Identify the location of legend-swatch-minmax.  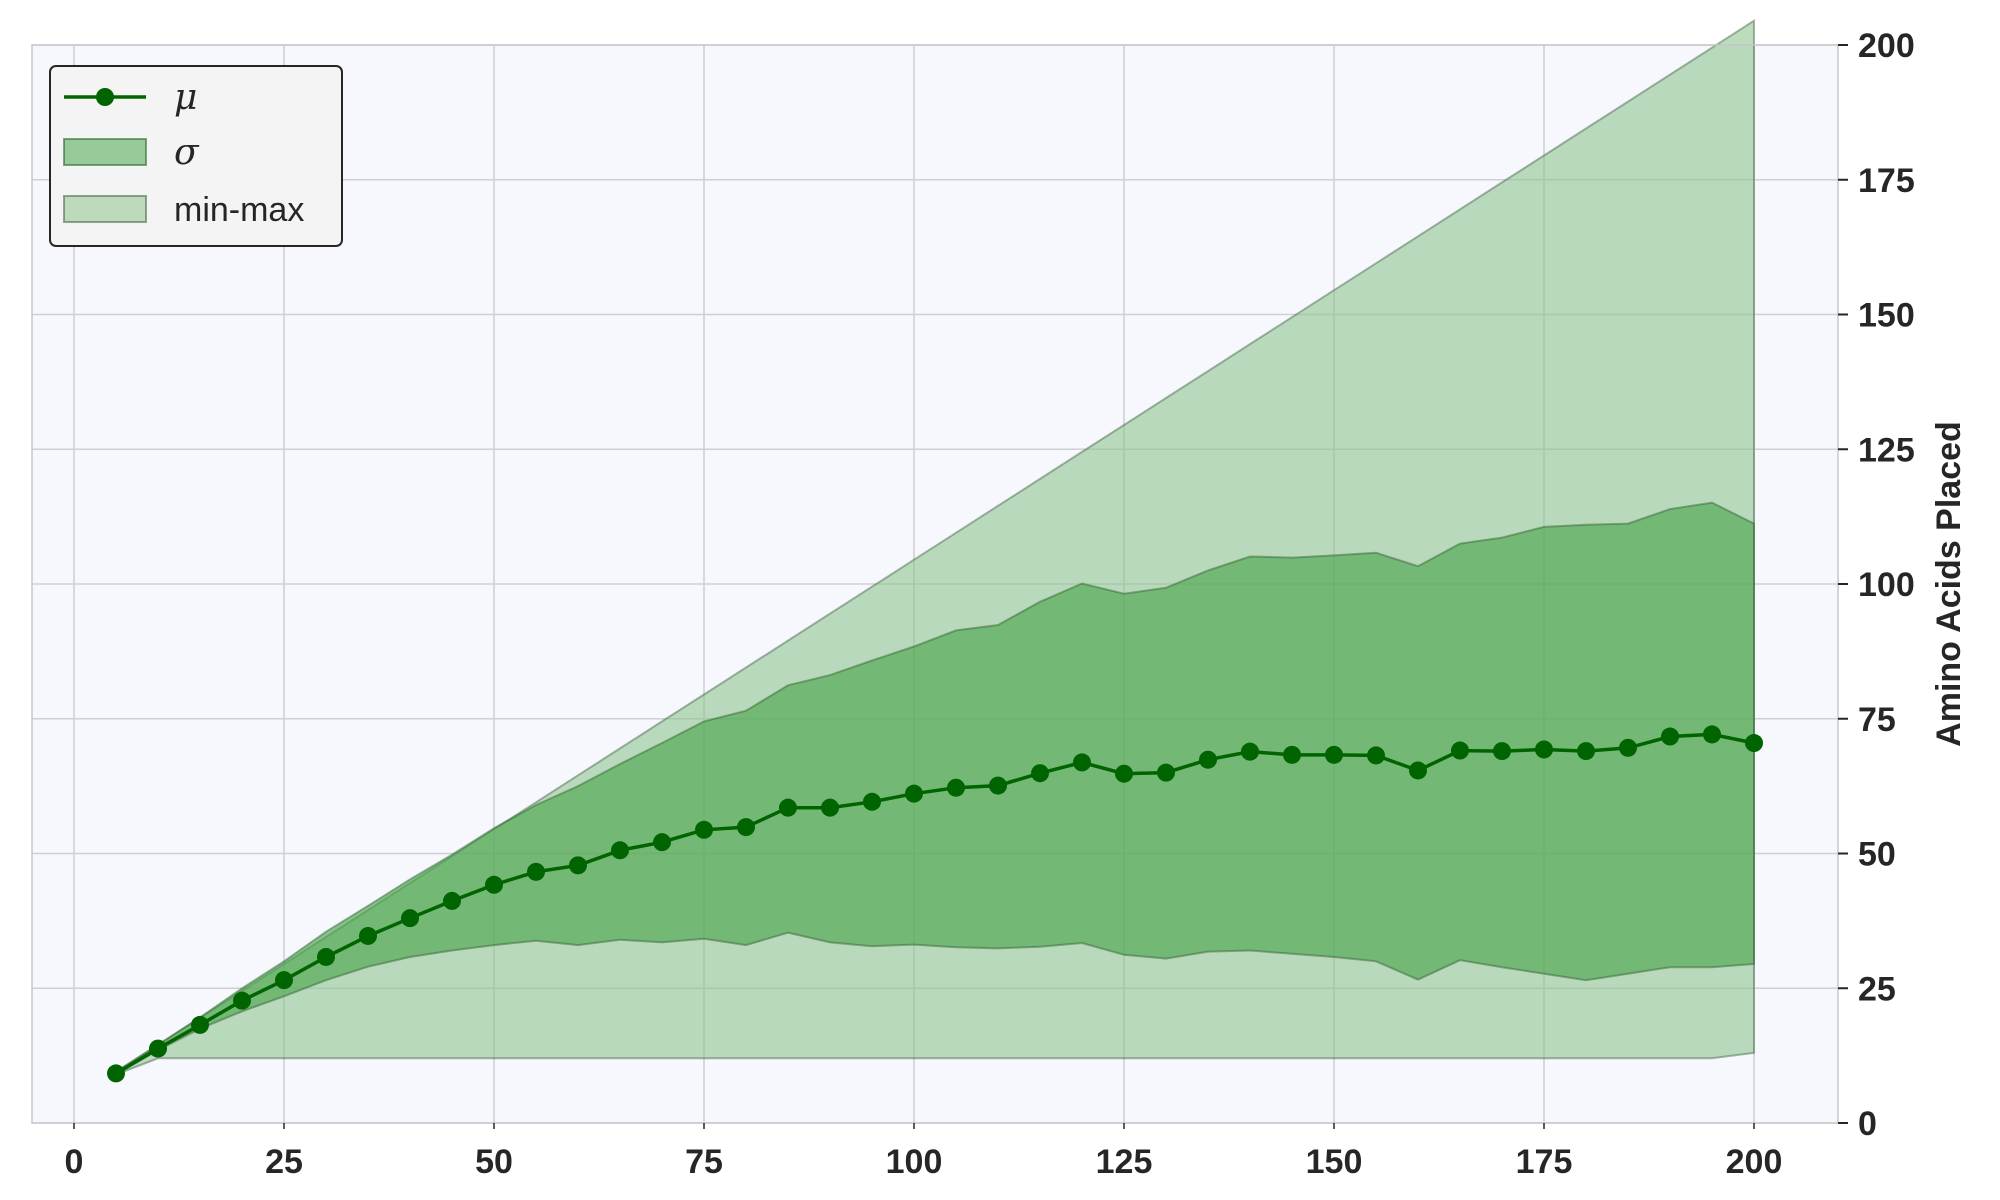
(105, 209).